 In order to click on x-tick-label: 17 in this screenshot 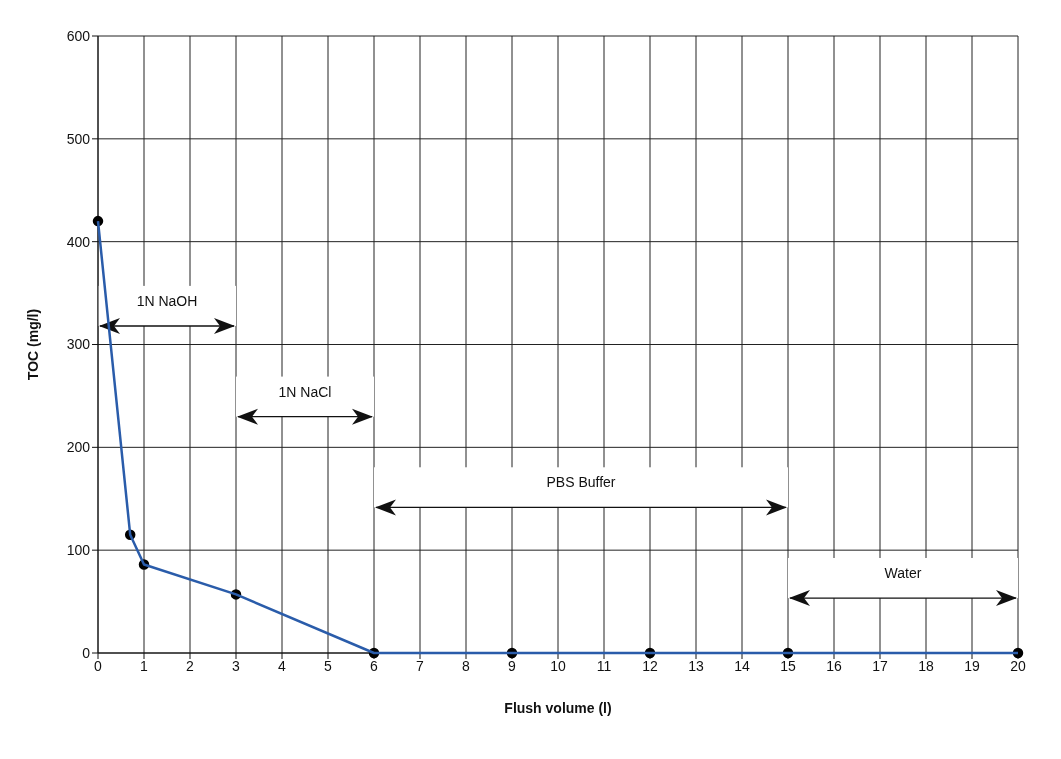, I will do `click(880, 665)`.